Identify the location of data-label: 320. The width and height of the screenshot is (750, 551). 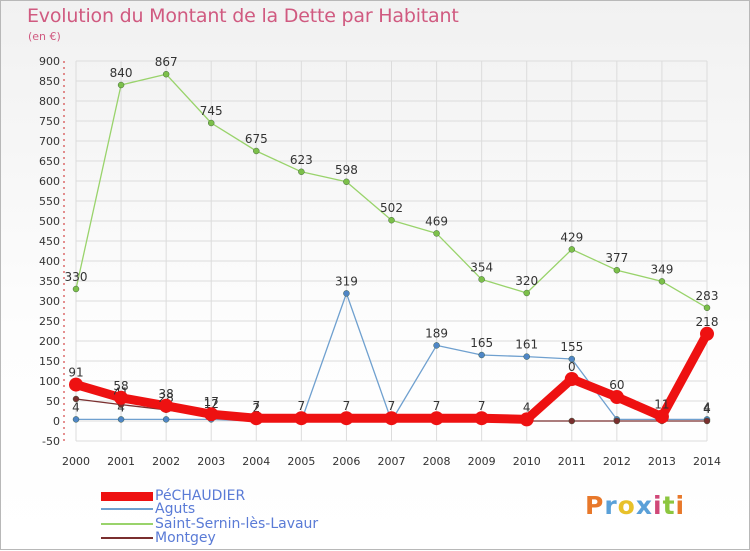
(526, 281).